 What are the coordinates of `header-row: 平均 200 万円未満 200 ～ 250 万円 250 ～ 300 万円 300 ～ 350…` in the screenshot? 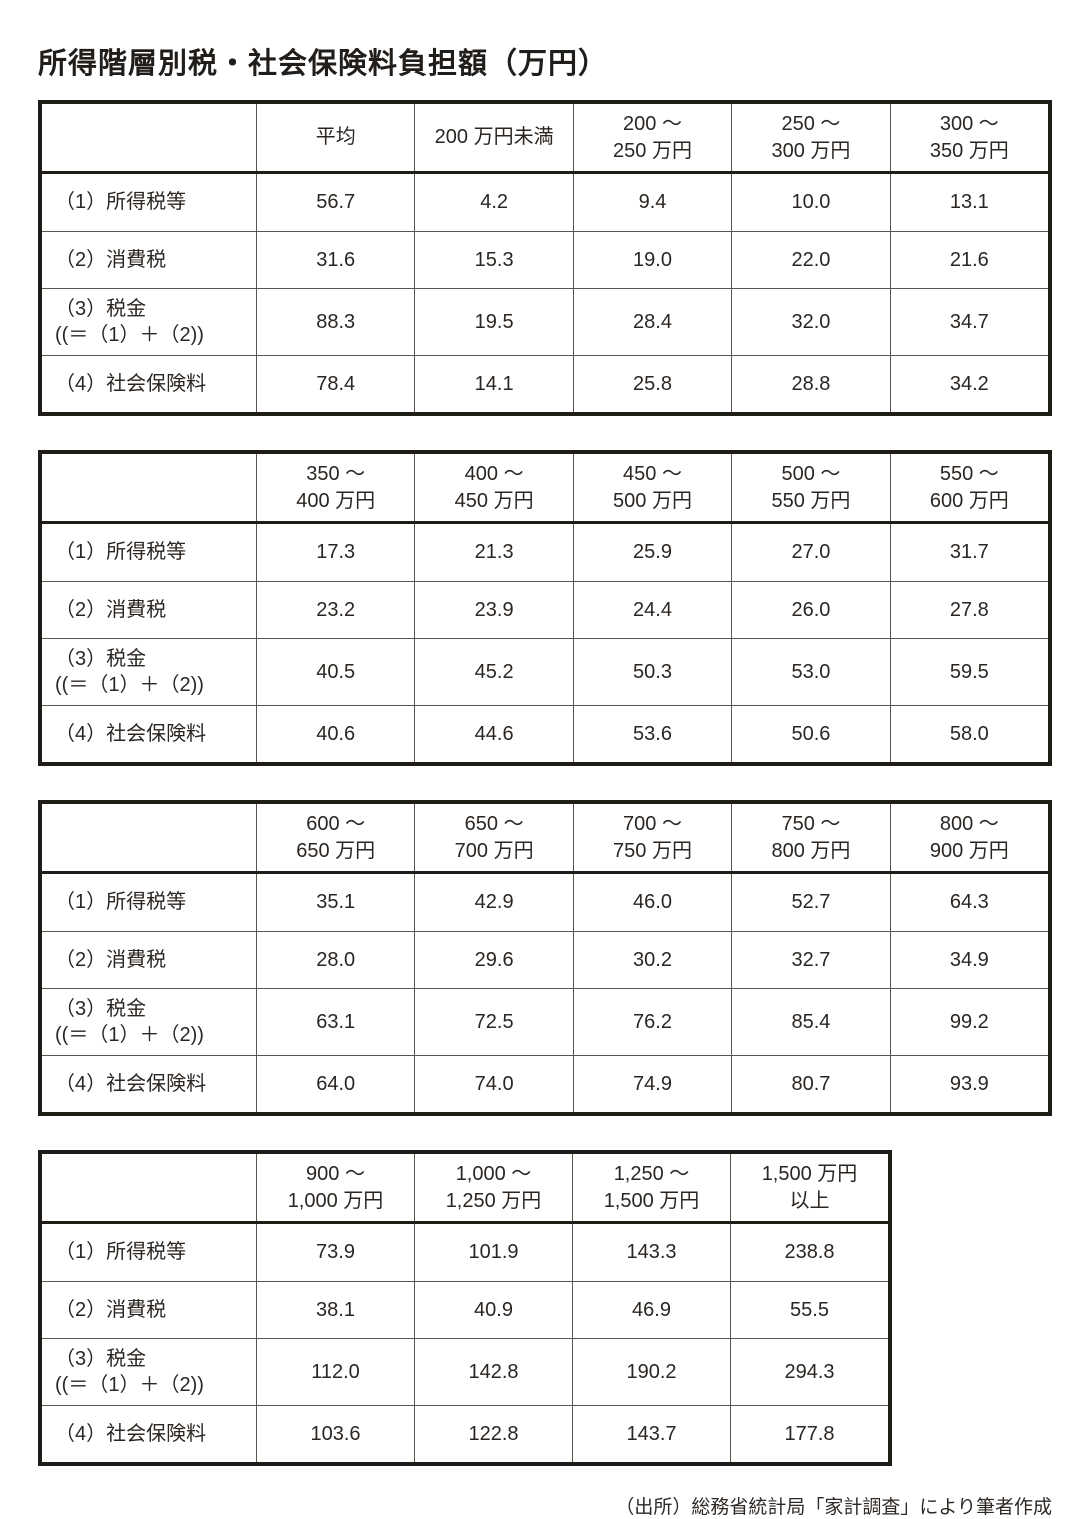 It's located at (545, 139).